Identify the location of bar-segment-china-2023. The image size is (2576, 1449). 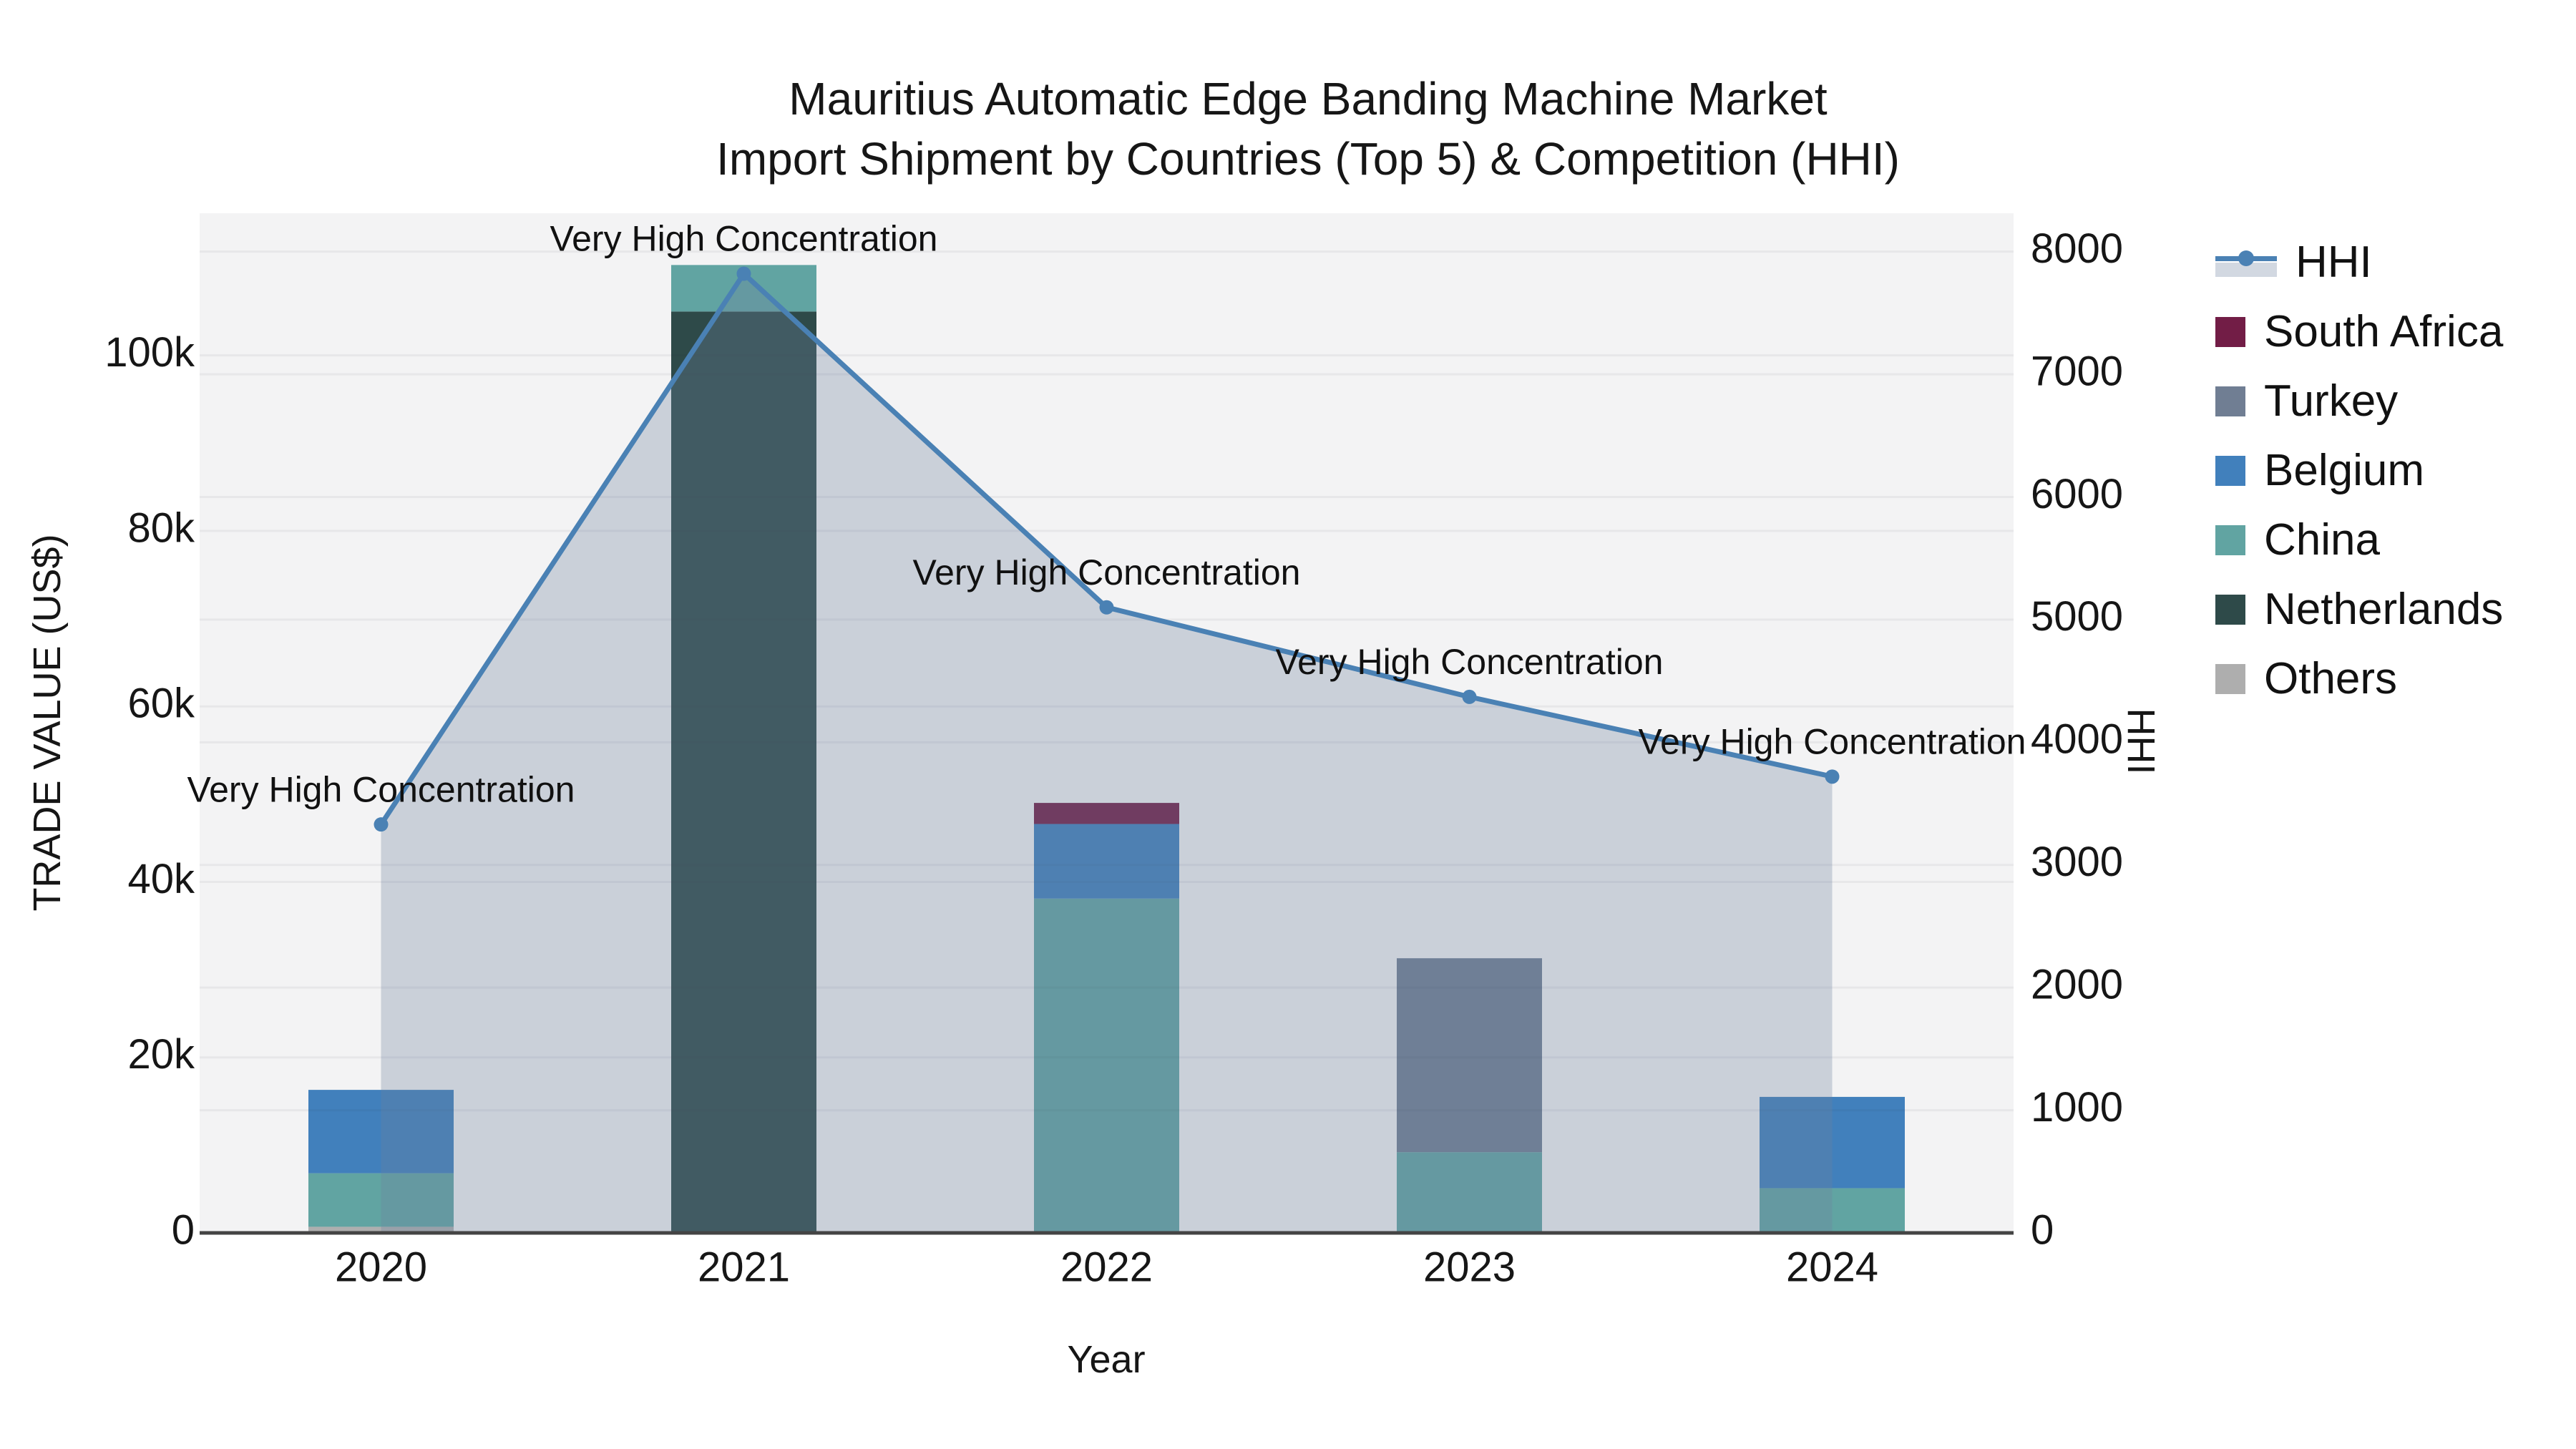
(1469, 1192).